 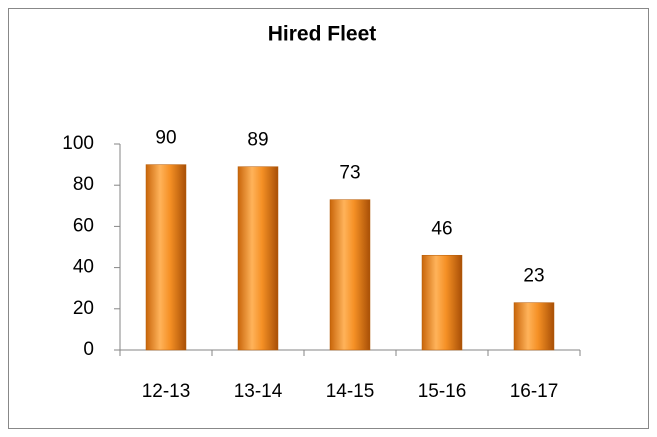 I want to click on x-tick-label: 16-17, so click(x=534, y=391).